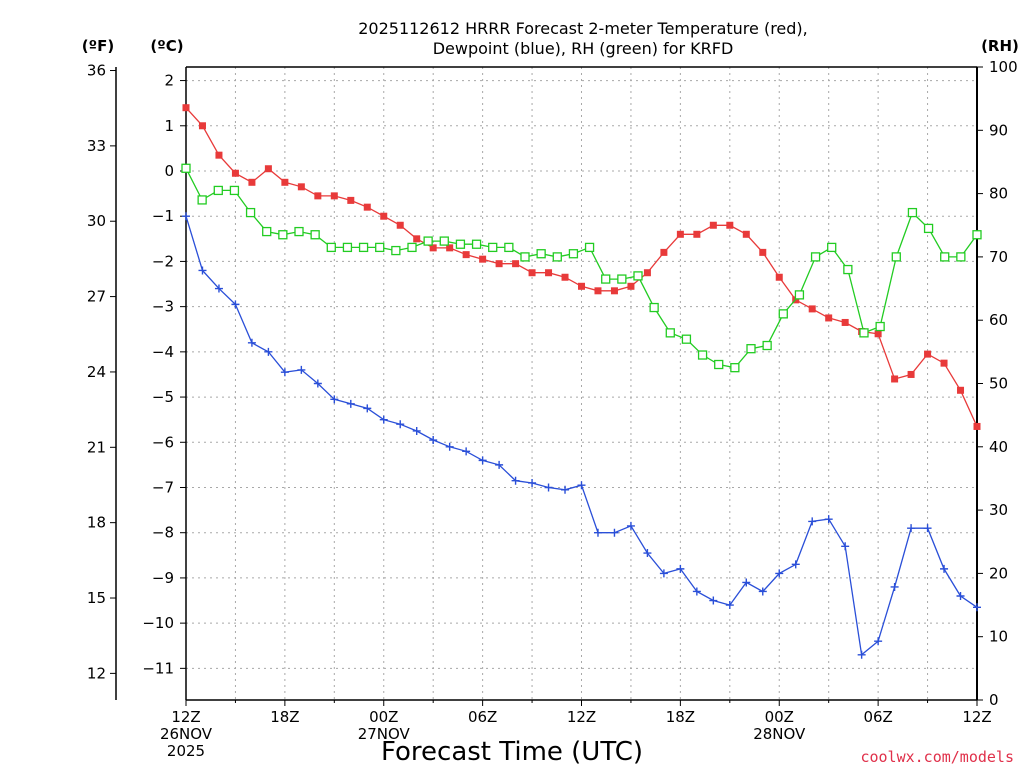 The width and height of the screenshot is (1024, 768). What do you see at coordinates (96, 523) in the screenshot?
I see `fahrenheit-tick-label: 18` at bounding box center [96, 523].